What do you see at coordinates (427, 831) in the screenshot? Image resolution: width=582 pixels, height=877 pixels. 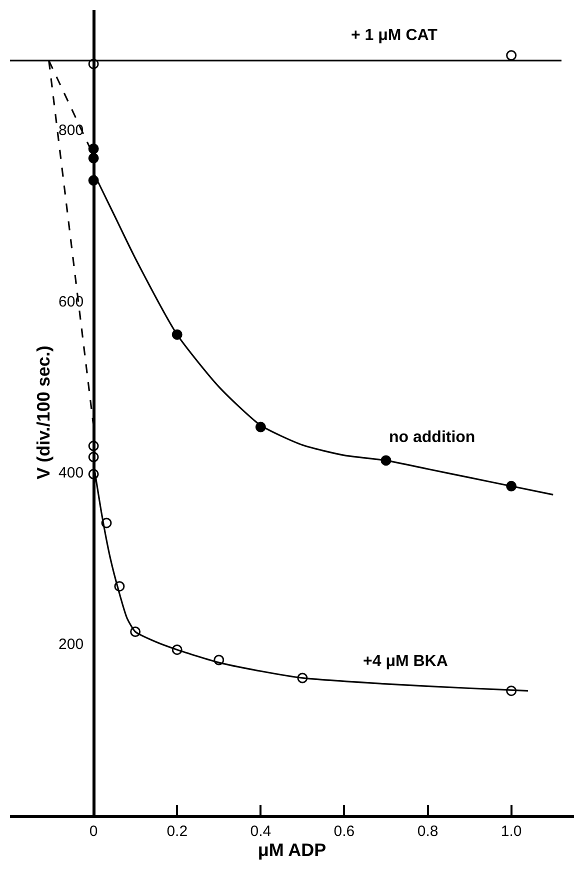 I see `x-tick-label: 0.8` at bounding box center [427, 831].